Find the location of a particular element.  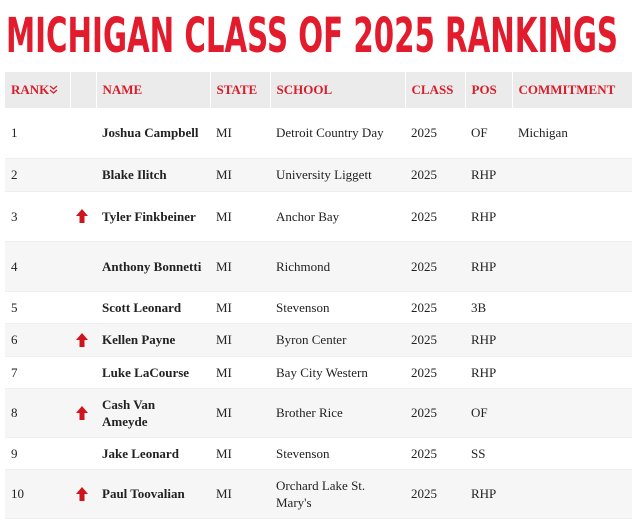

pos-cell: SS is located at coordinates (488, 453).